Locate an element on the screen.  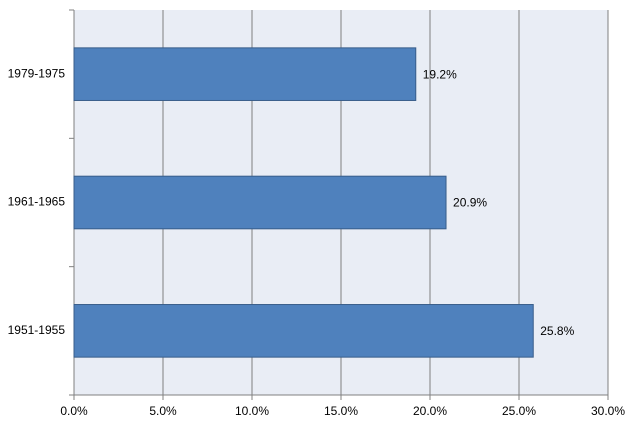
x-tick-label: 10.0% is located at coordinates (252, 411).